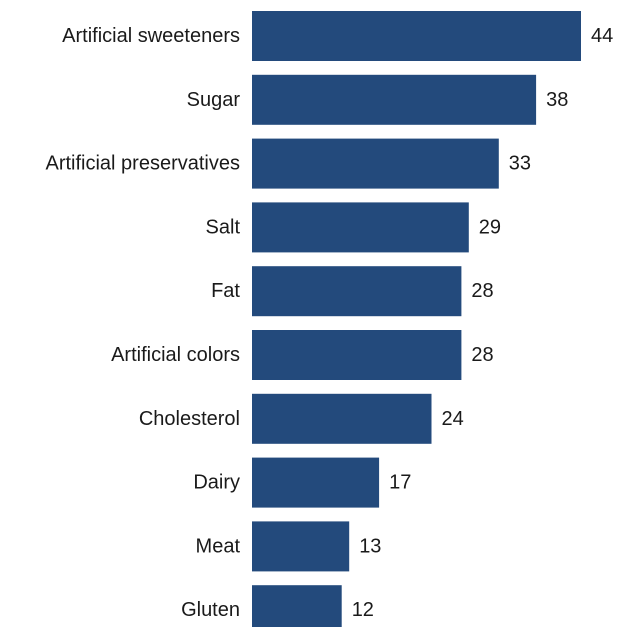 This screenshot has width=628, height=627. What do you see at coordinates (175, 355) in the screenshot?
I see `category-label: Artificial colors` at bounding box center [175, 355].